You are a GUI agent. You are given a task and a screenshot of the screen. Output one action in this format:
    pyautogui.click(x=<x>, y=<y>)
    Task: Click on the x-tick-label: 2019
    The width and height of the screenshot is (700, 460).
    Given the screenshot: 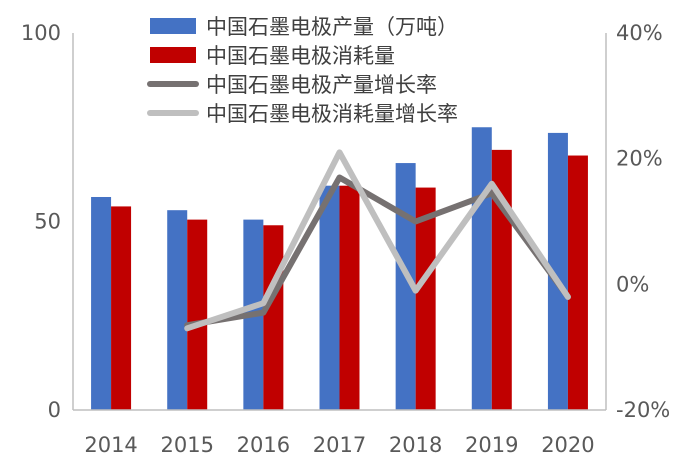 What is the action you would take?
    pyautogui.click(x=491, y=445)
    